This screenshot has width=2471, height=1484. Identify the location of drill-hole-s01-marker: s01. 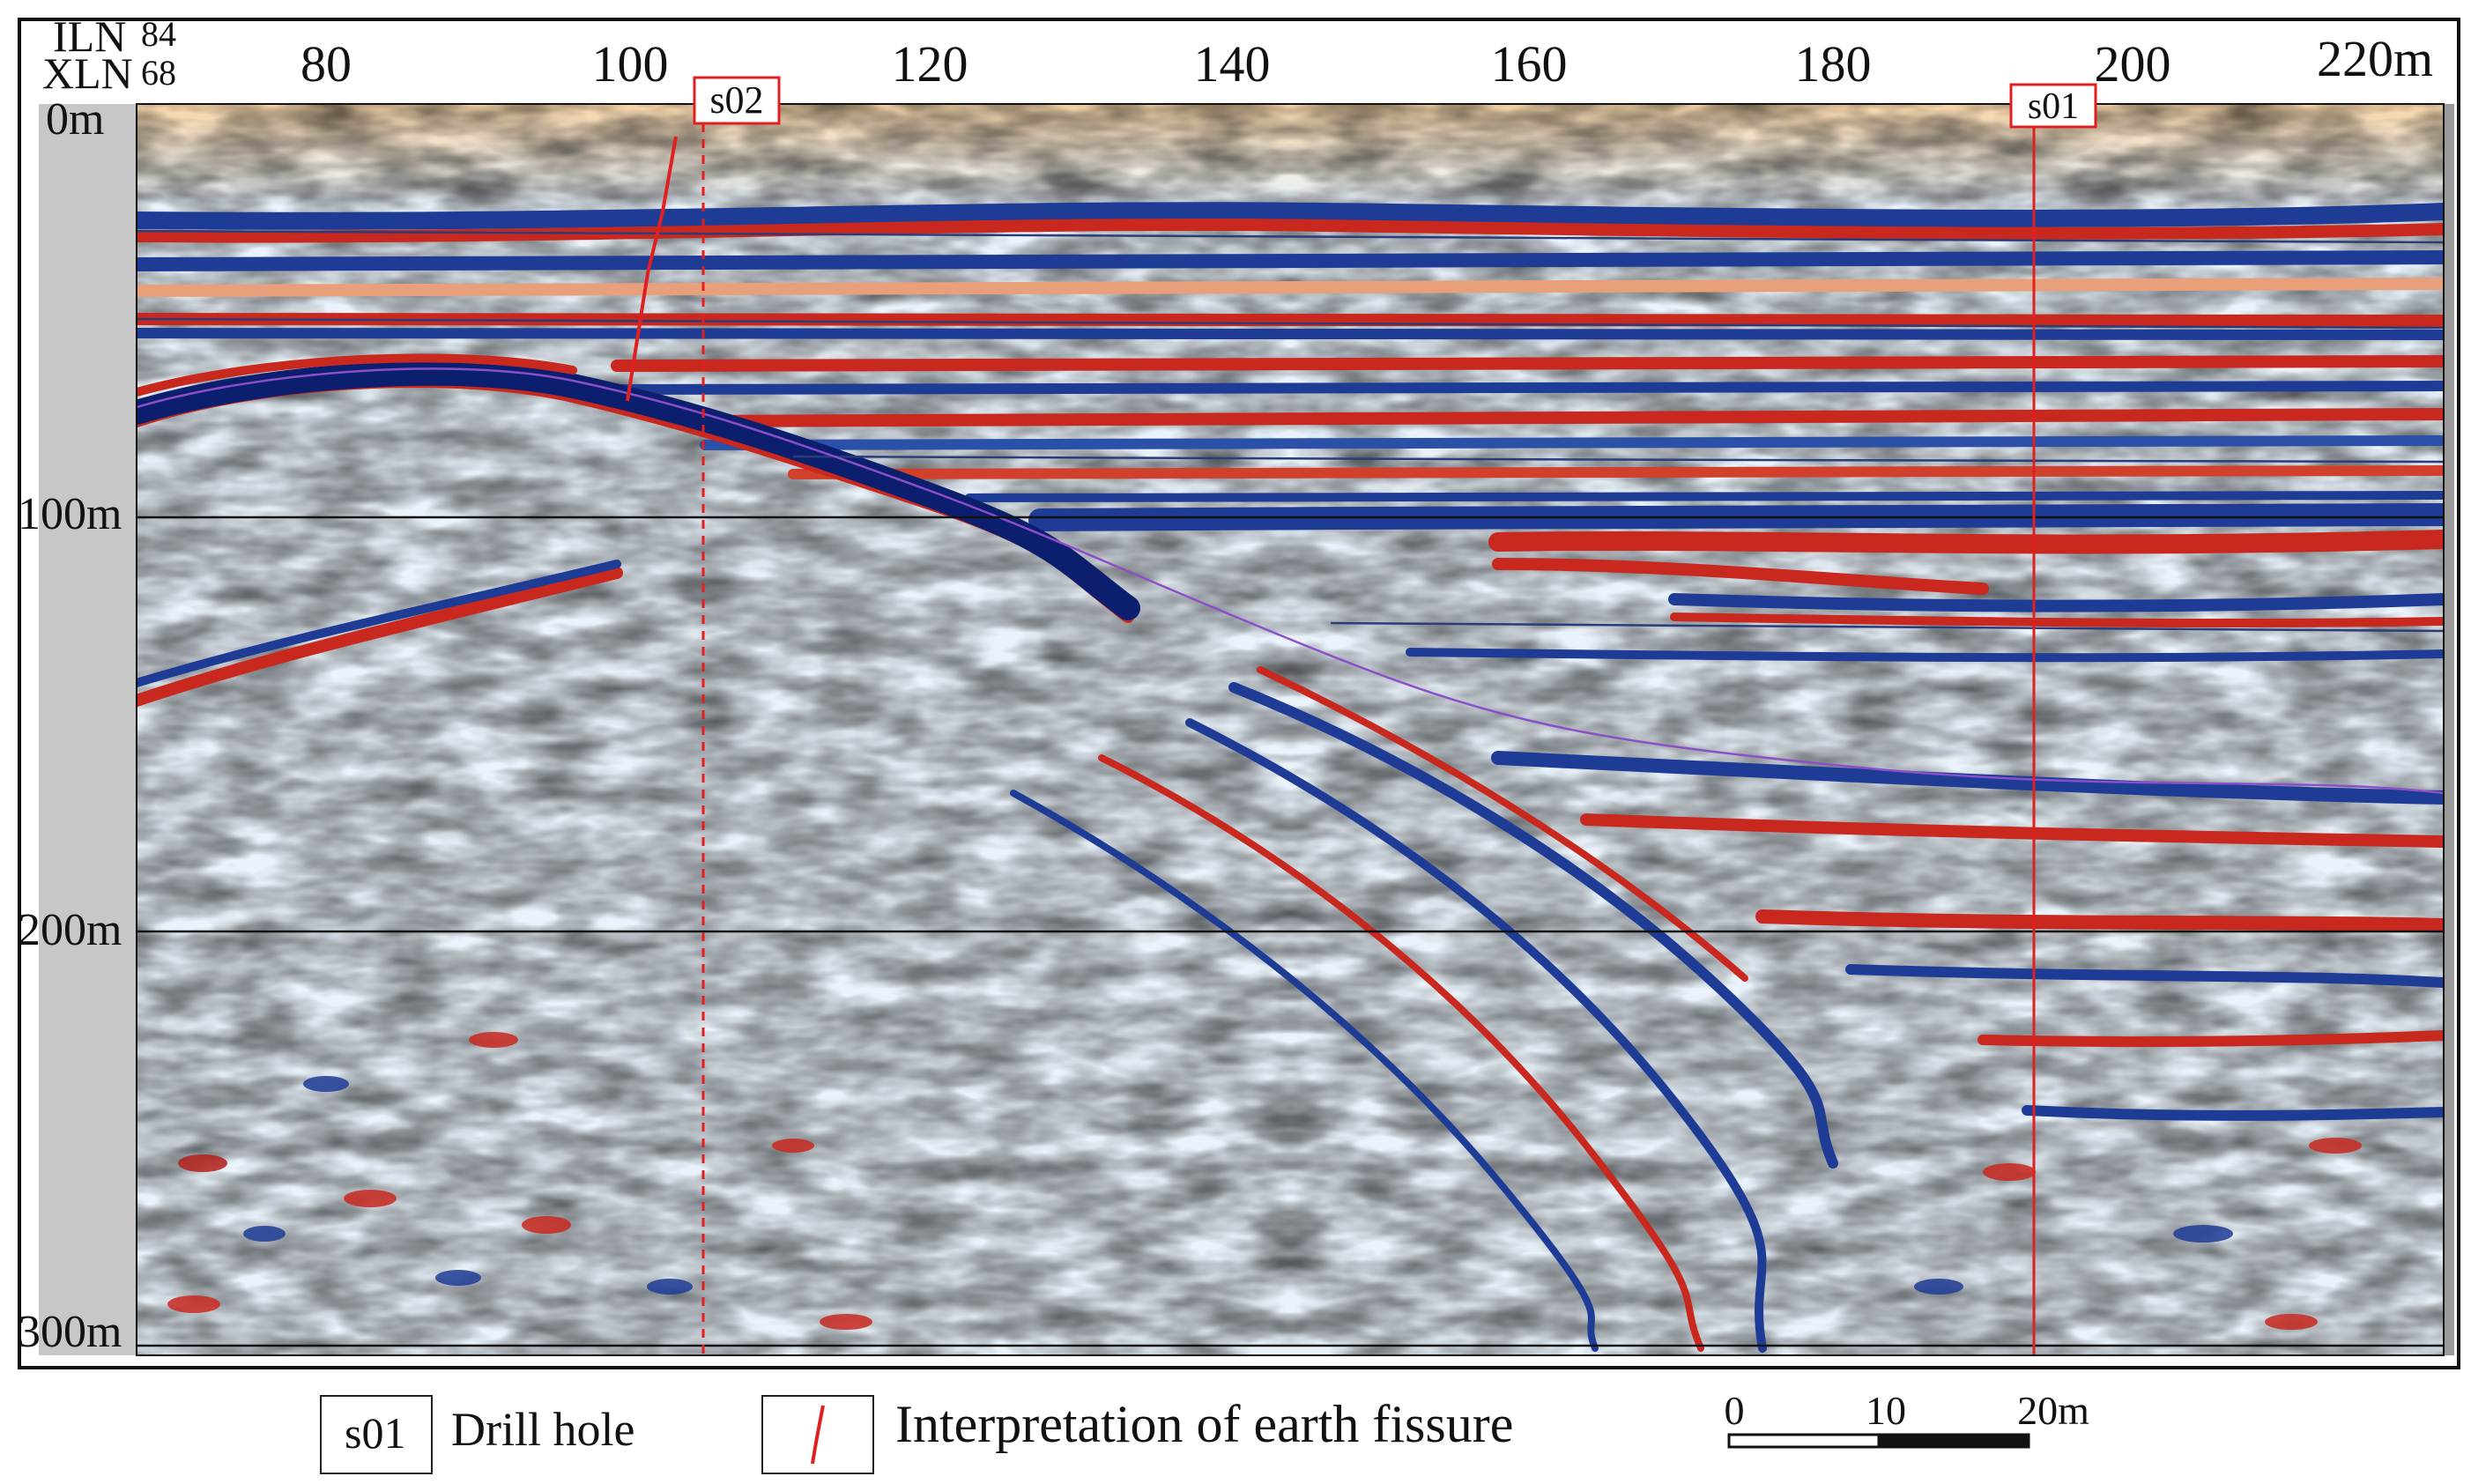
(2053, 106).